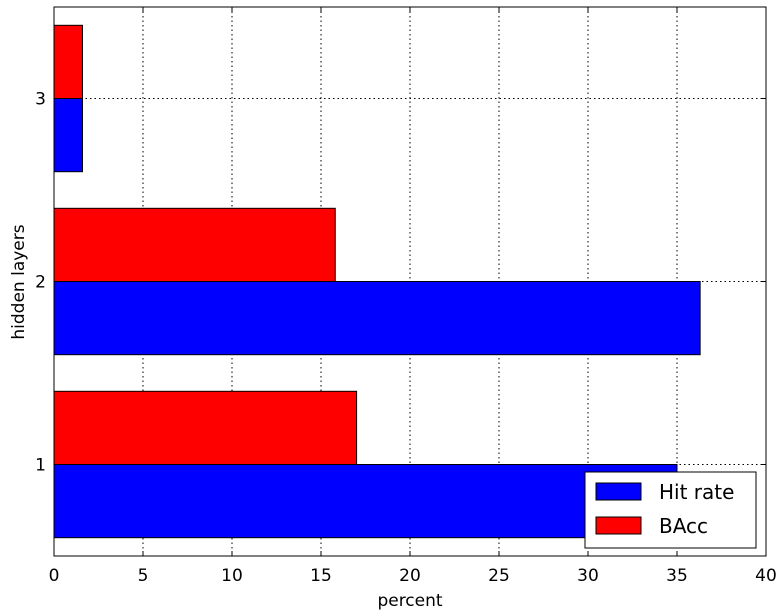 The height and width of the screenshot is (611, 782). What do you see at coordinates (19, 281) in the screenshot?
I see `y-axis-label: hidden layers` at bounding box center [19, 281].